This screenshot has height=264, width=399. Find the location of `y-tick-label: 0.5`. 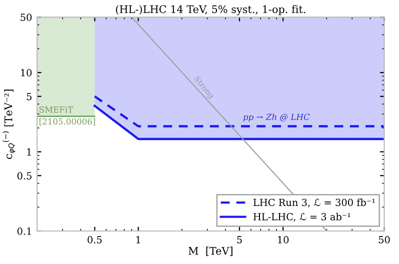

y-tick-label: 0.5 is located at coordinates (24, 176).